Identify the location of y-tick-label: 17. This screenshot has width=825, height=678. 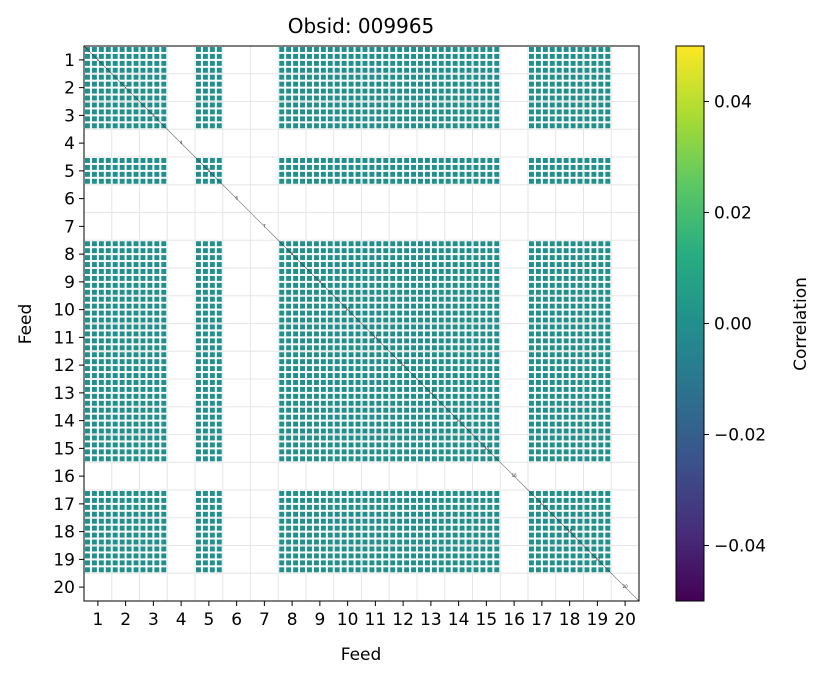
(64, 505).